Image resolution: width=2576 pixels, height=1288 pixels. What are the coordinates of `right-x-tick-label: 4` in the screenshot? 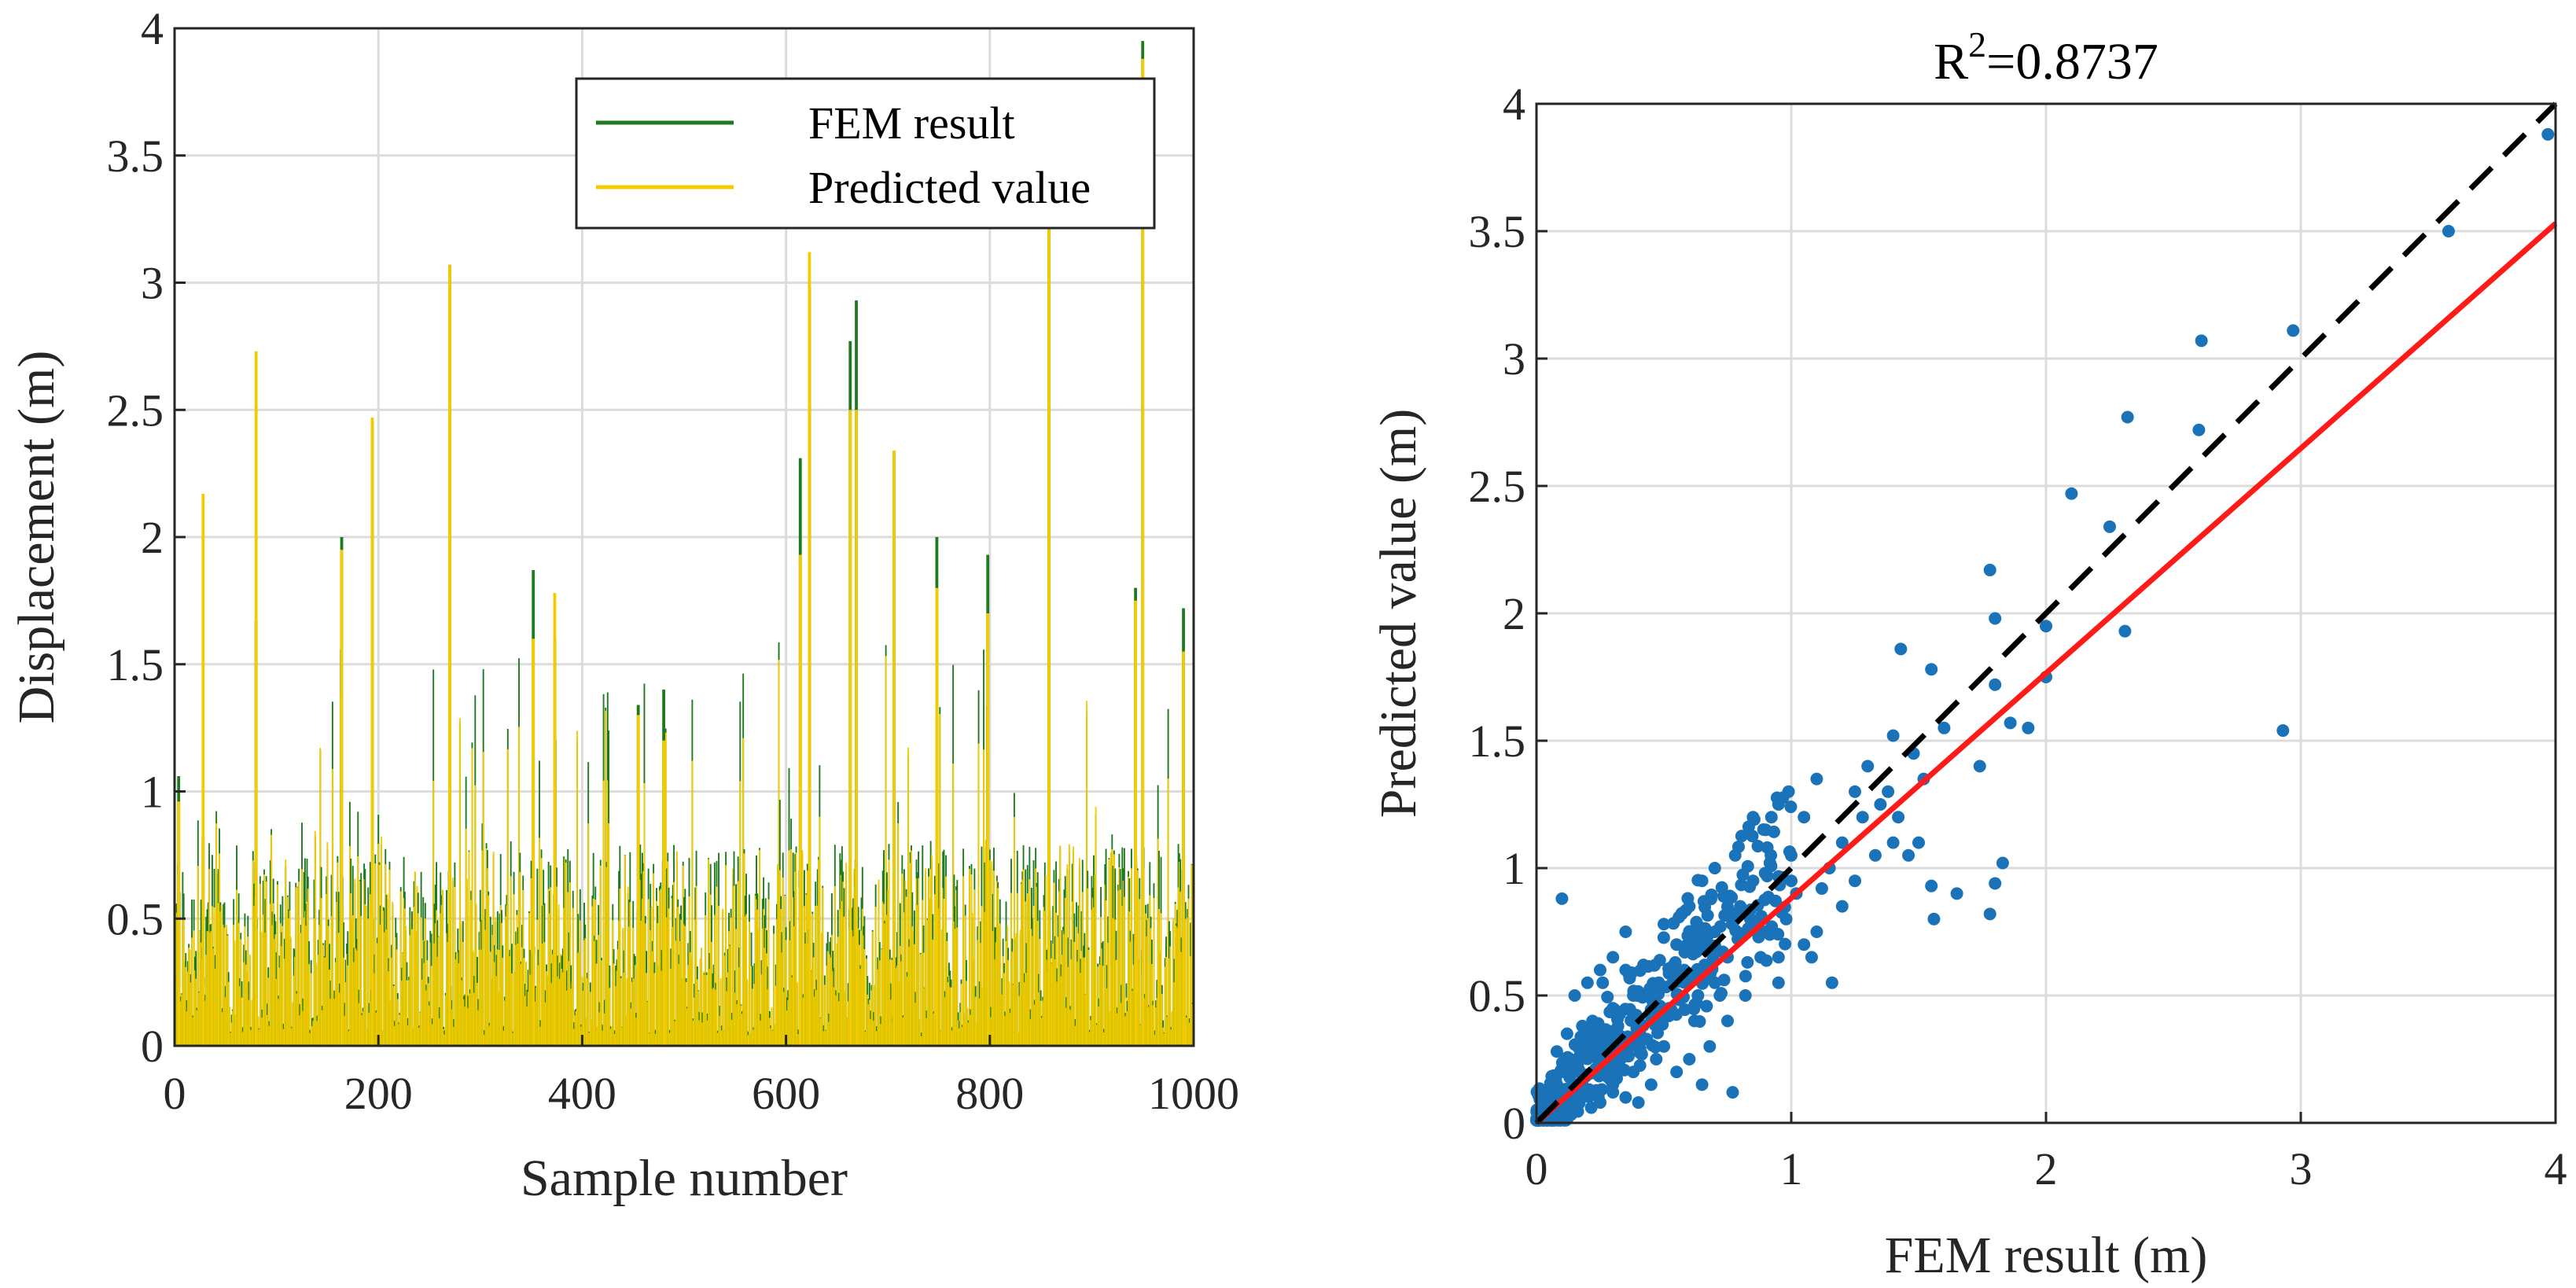 It's located at (2556, 1168).